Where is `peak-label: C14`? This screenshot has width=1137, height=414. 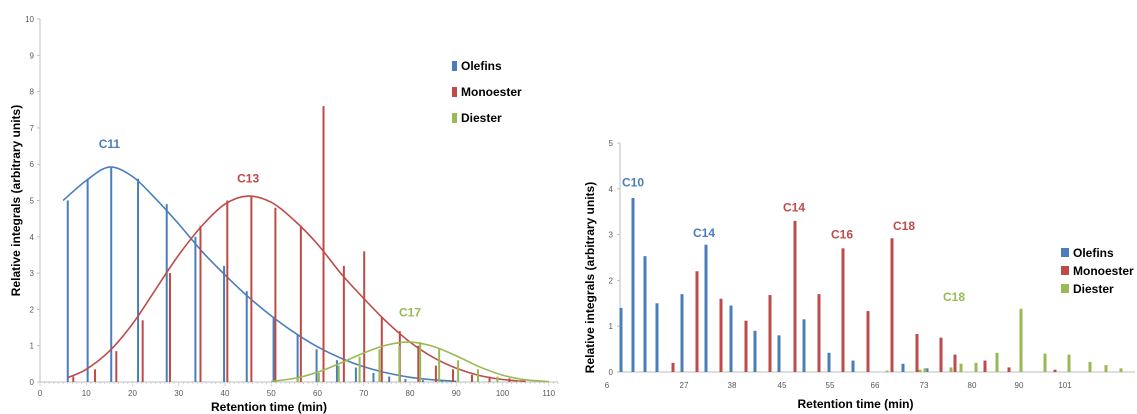 peak-label: C14 is located at coordinates (794, 208).